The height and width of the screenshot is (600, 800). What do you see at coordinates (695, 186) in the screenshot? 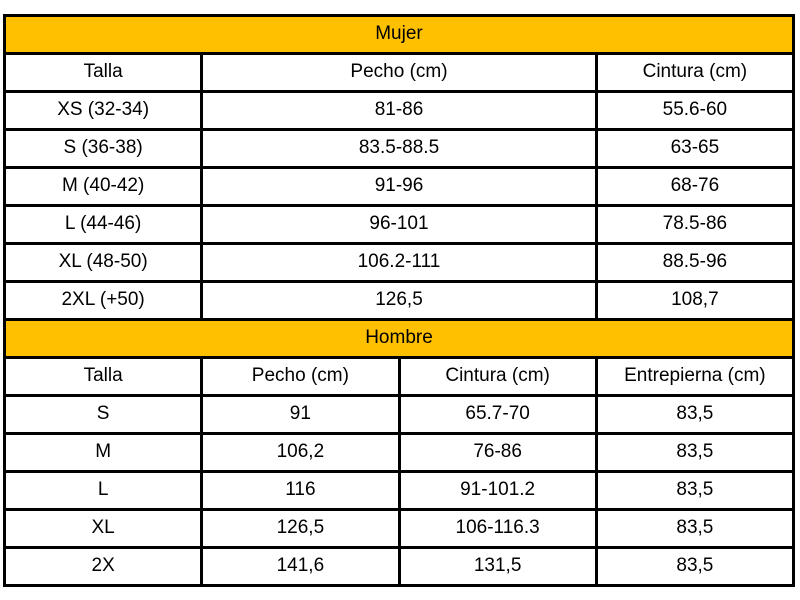
I see `mujer-cell-cintura: 68-76` at bounding box center [695, 186].